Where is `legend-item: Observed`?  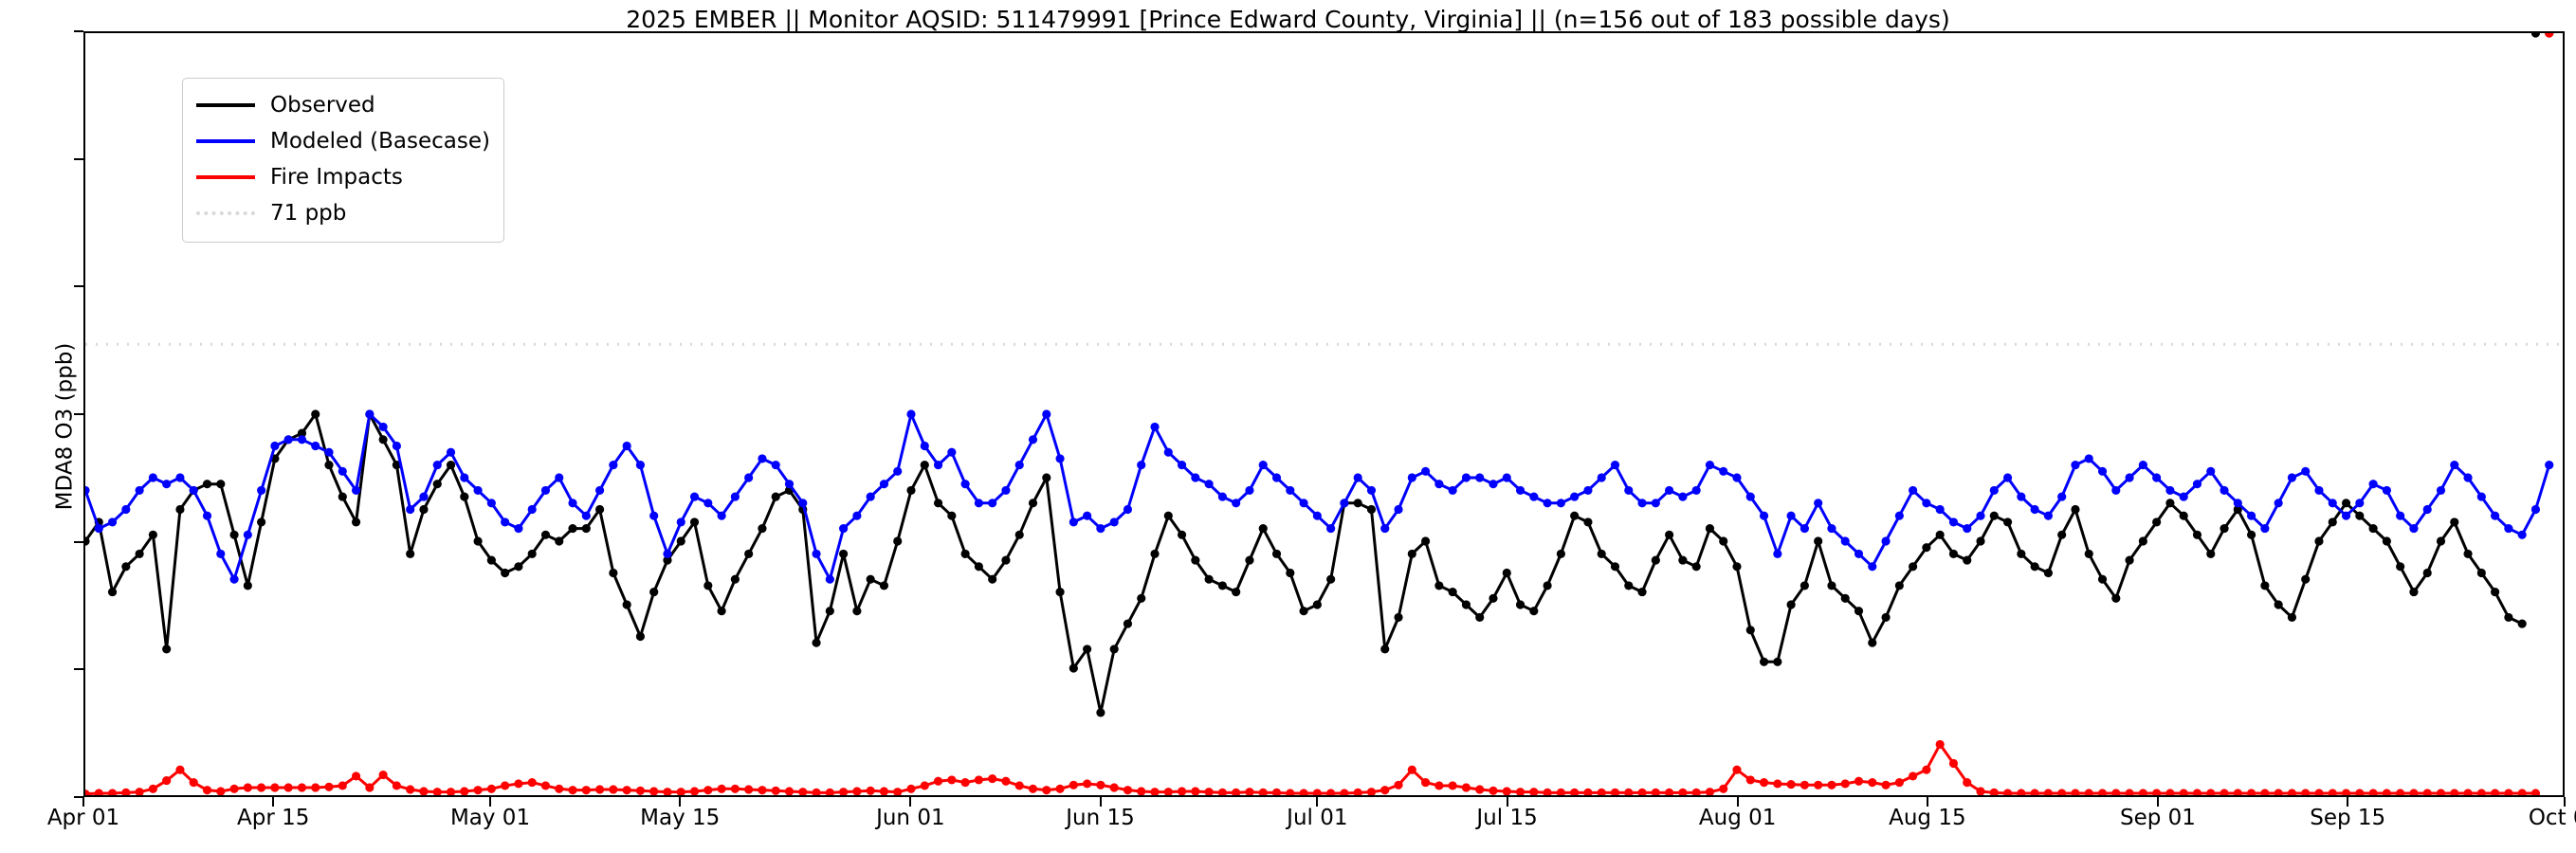
legend-item: Observed is located at coordinates (343, 105).